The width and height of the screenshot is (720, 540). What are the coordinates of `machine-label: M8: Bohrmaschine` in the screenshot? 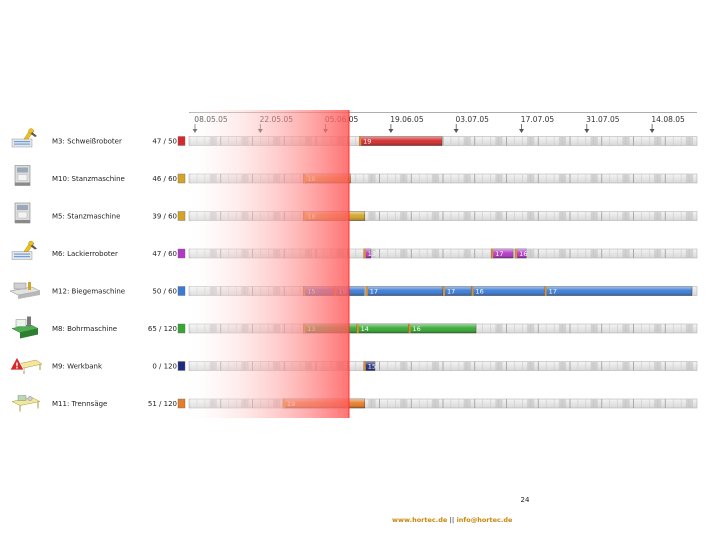 It's located at (84, 329).